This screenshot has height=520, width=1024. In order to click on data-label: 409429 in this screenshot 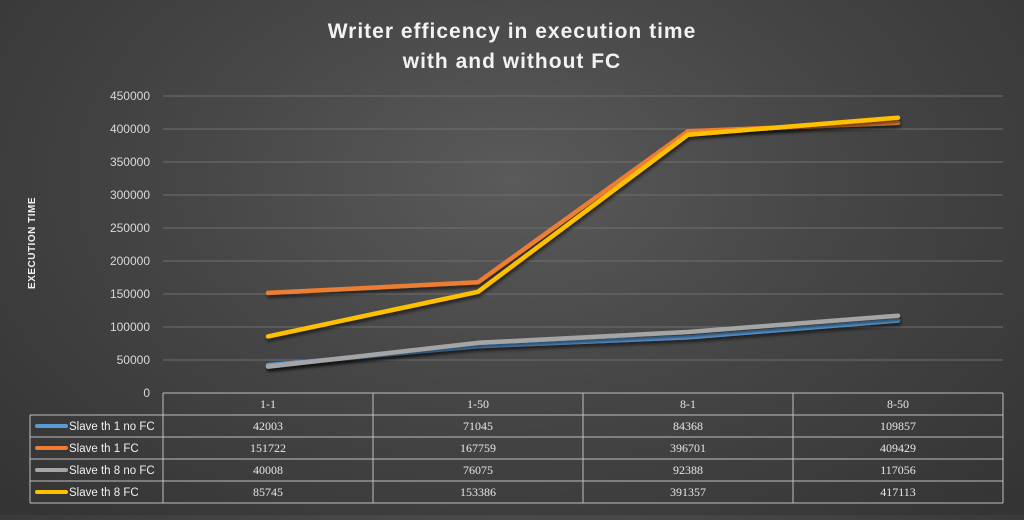, I will do `click(898, 448)`.